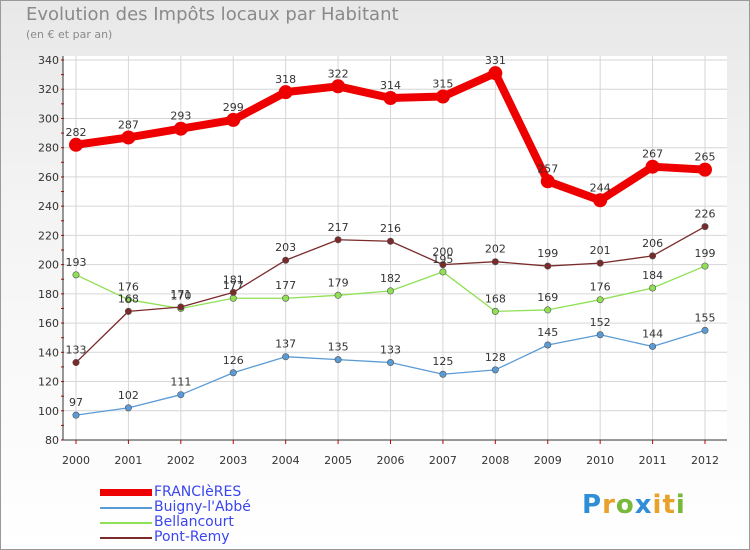  I want to click on data-label-0: 257, so click(547, 168).